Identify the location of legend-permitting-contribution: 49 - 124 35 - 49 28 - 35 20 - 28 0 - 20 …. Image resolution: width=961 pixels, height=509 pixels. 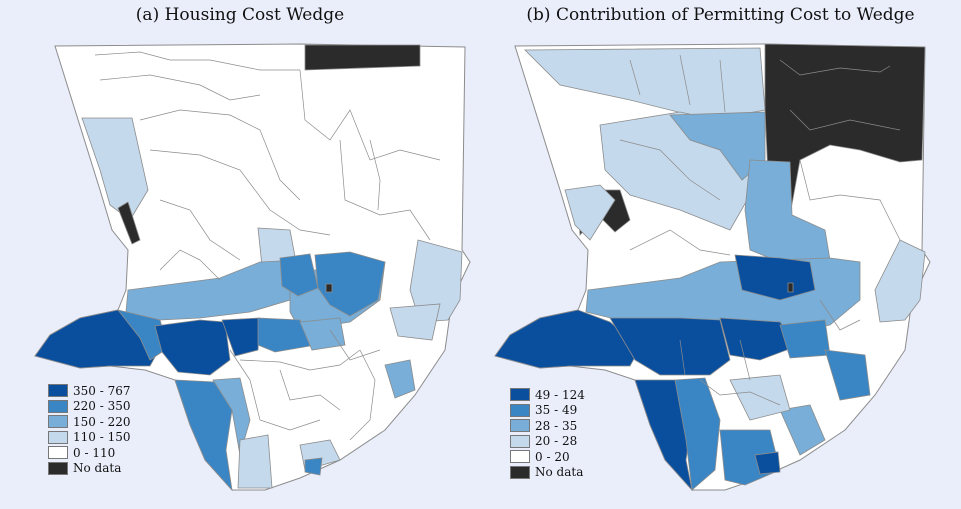
(547, 433).